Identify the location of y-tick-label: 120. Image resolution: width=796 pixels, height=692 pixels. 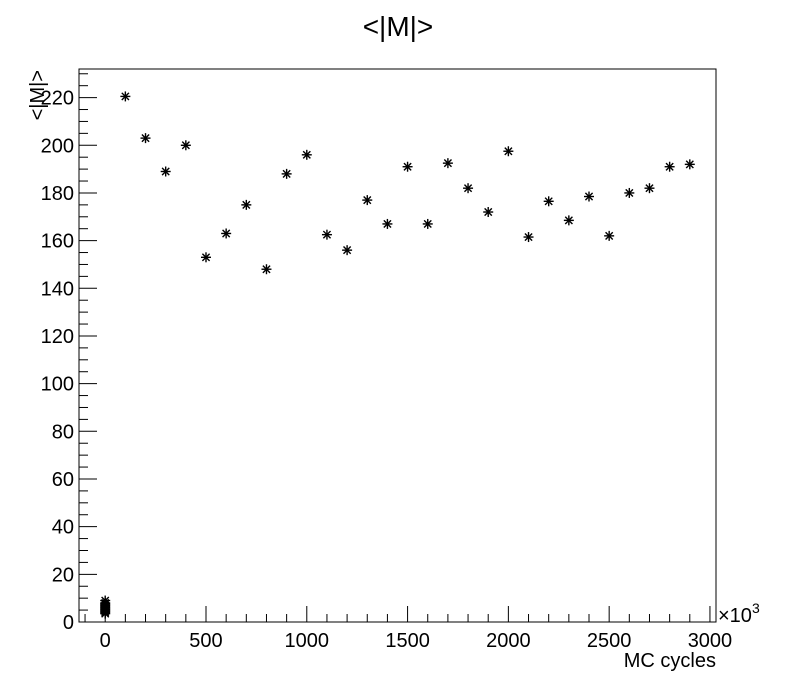
(57, 337).